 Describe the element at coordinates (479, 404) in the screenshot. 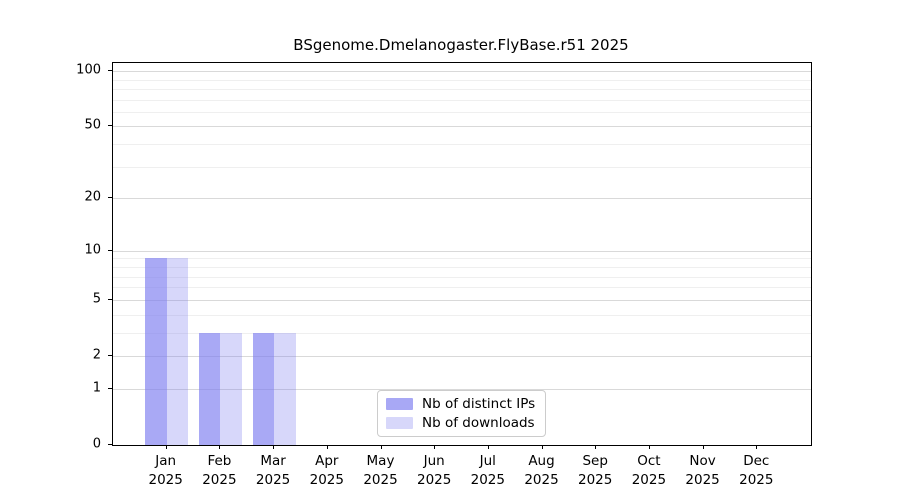

I see `legend-label: Nb of distinct IPs` at that location.